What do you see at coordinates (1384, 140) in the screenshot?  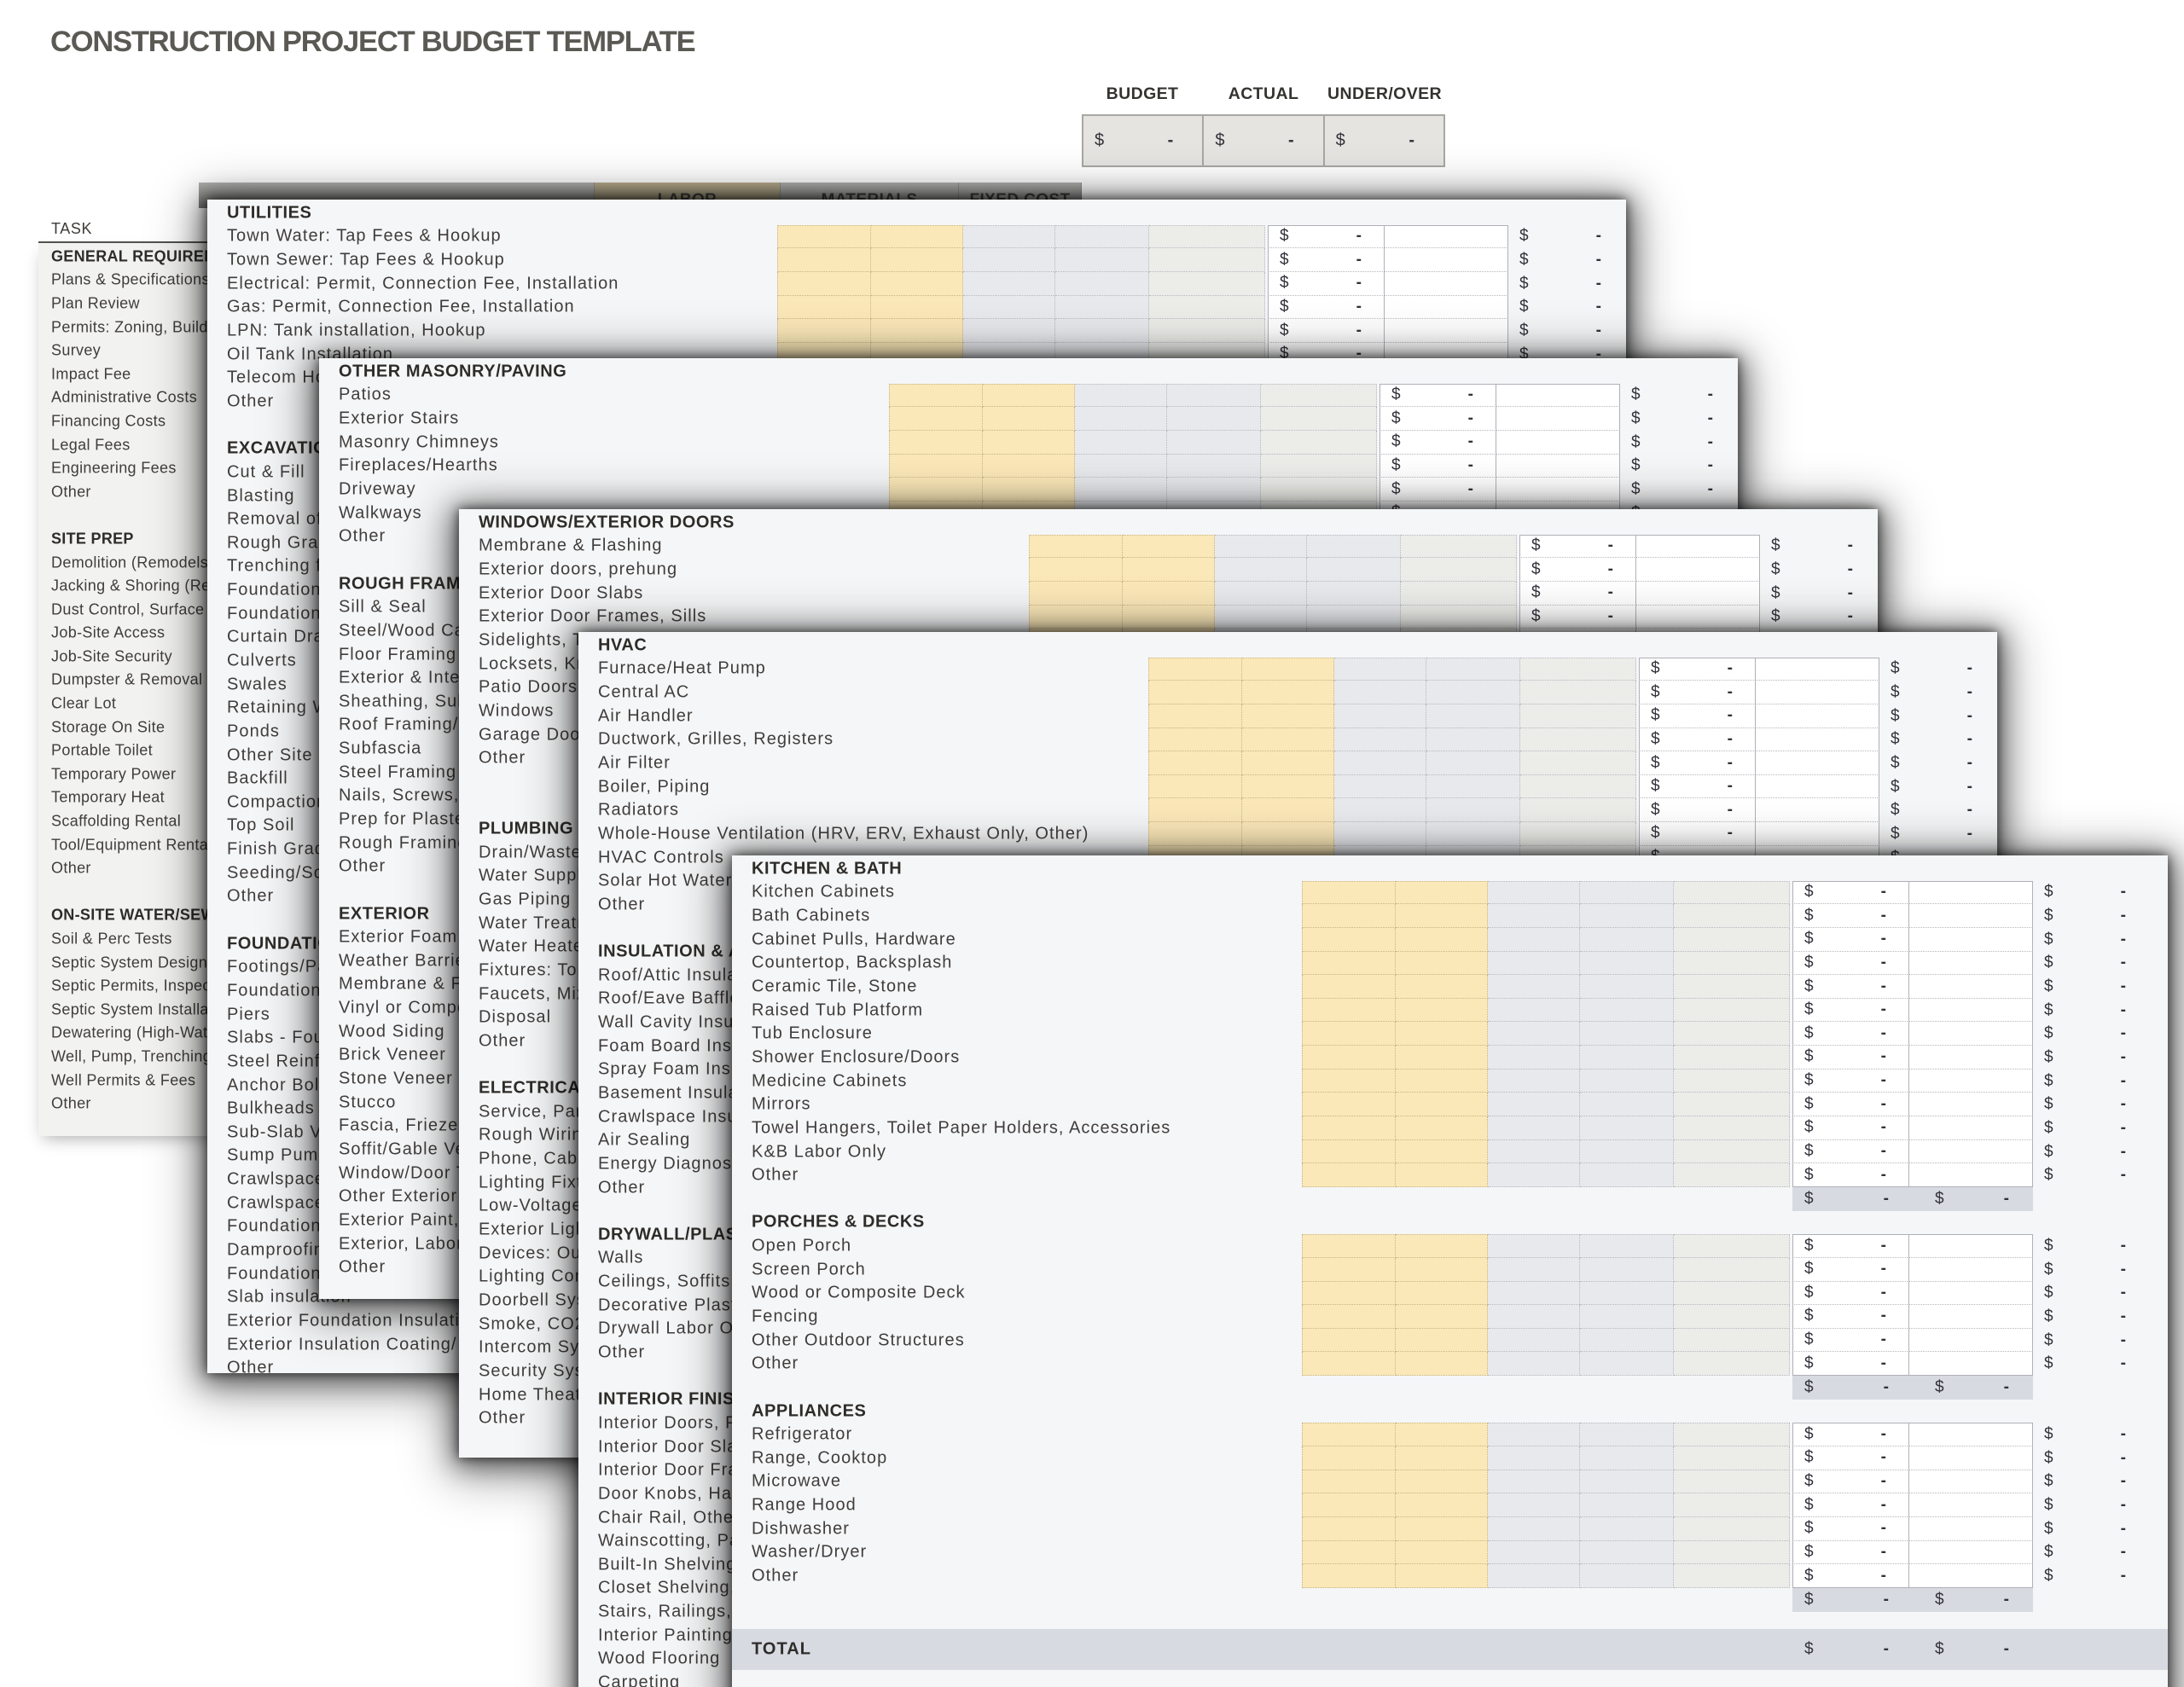 I see `summary-under-over-cell: $ -` at bounding box center [1384, 140].